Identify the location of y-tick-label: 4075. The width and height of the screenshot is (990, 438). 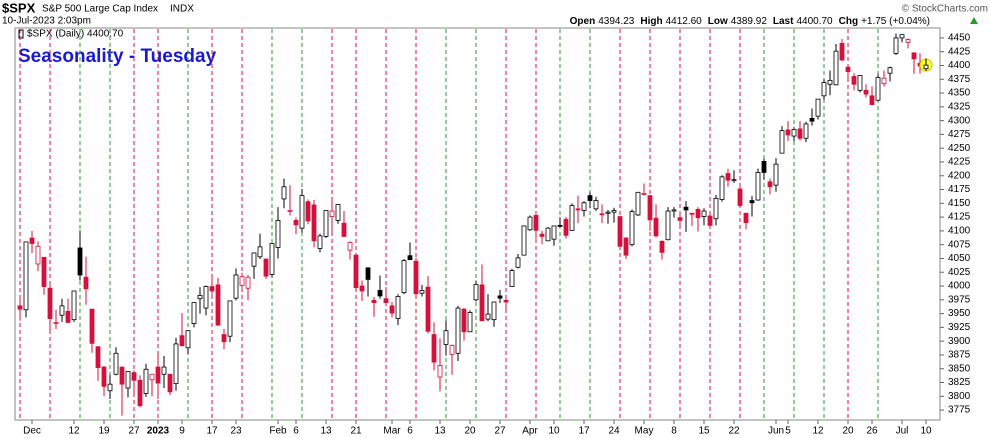
(959, 244).